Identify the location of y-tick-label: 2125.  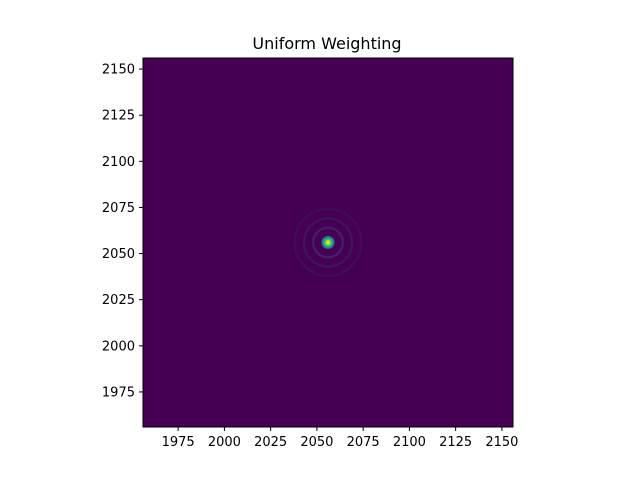
(118, 116).